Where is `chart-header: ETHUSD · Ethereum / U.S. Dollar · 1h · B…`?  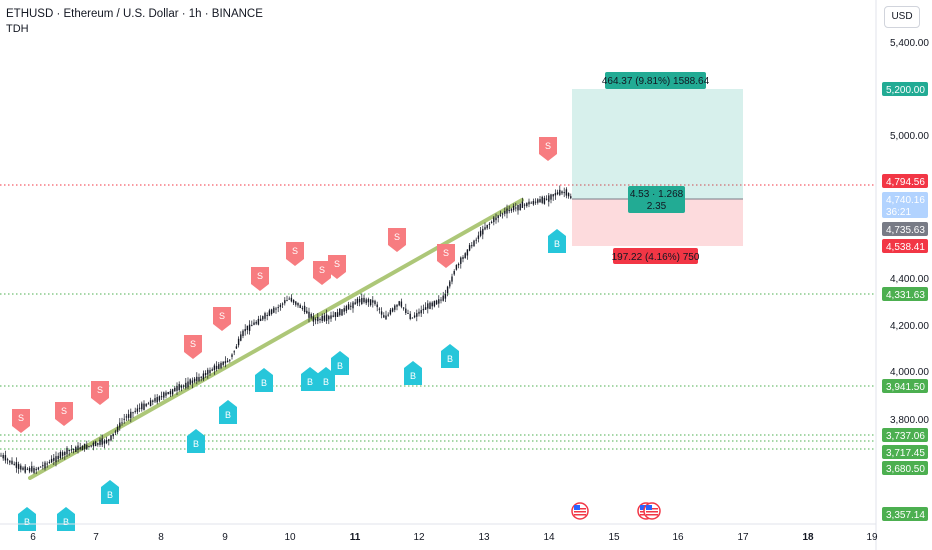
chart-header: ETHUSD · Ethereum / U.S. Dollar · 1h · B… is located at coordinates (134, 21).